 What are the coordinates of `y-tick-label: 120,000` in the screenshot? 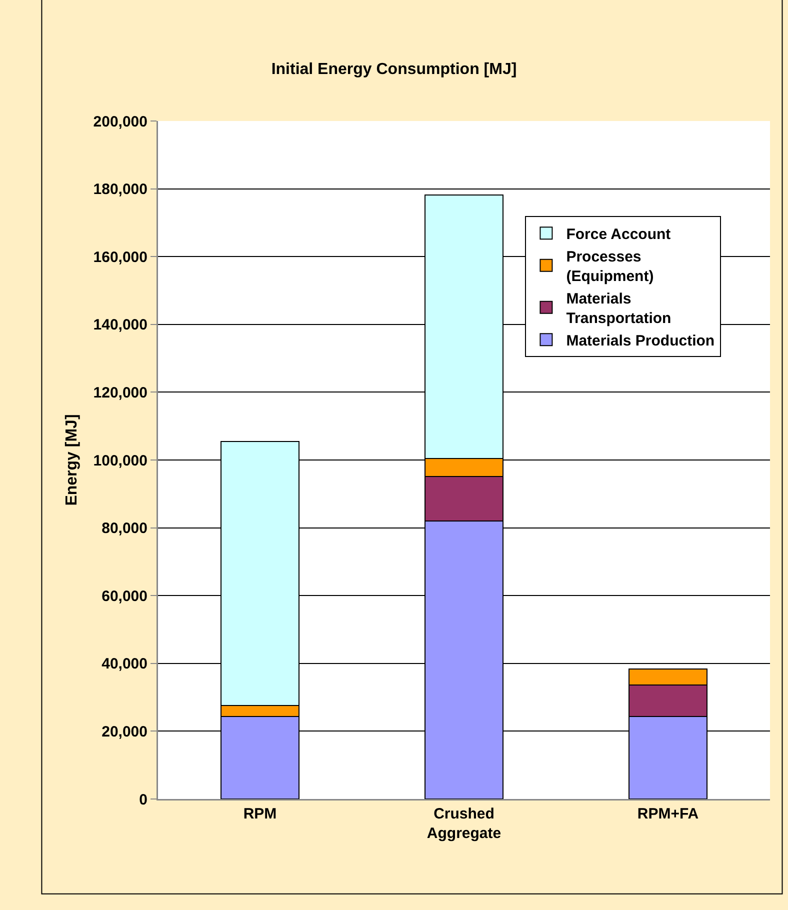 It's located at (120, 393).